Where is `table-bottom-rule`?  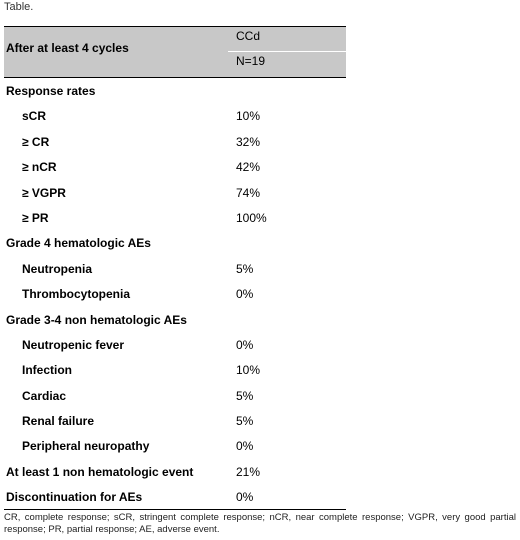
table-bottom-rule is located at coordinates (175, 509).